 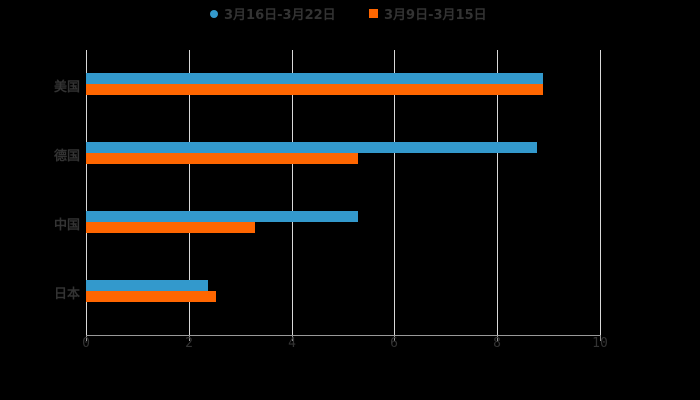 I want to click on x-tick-label: 2, so click(x=189, y=343).